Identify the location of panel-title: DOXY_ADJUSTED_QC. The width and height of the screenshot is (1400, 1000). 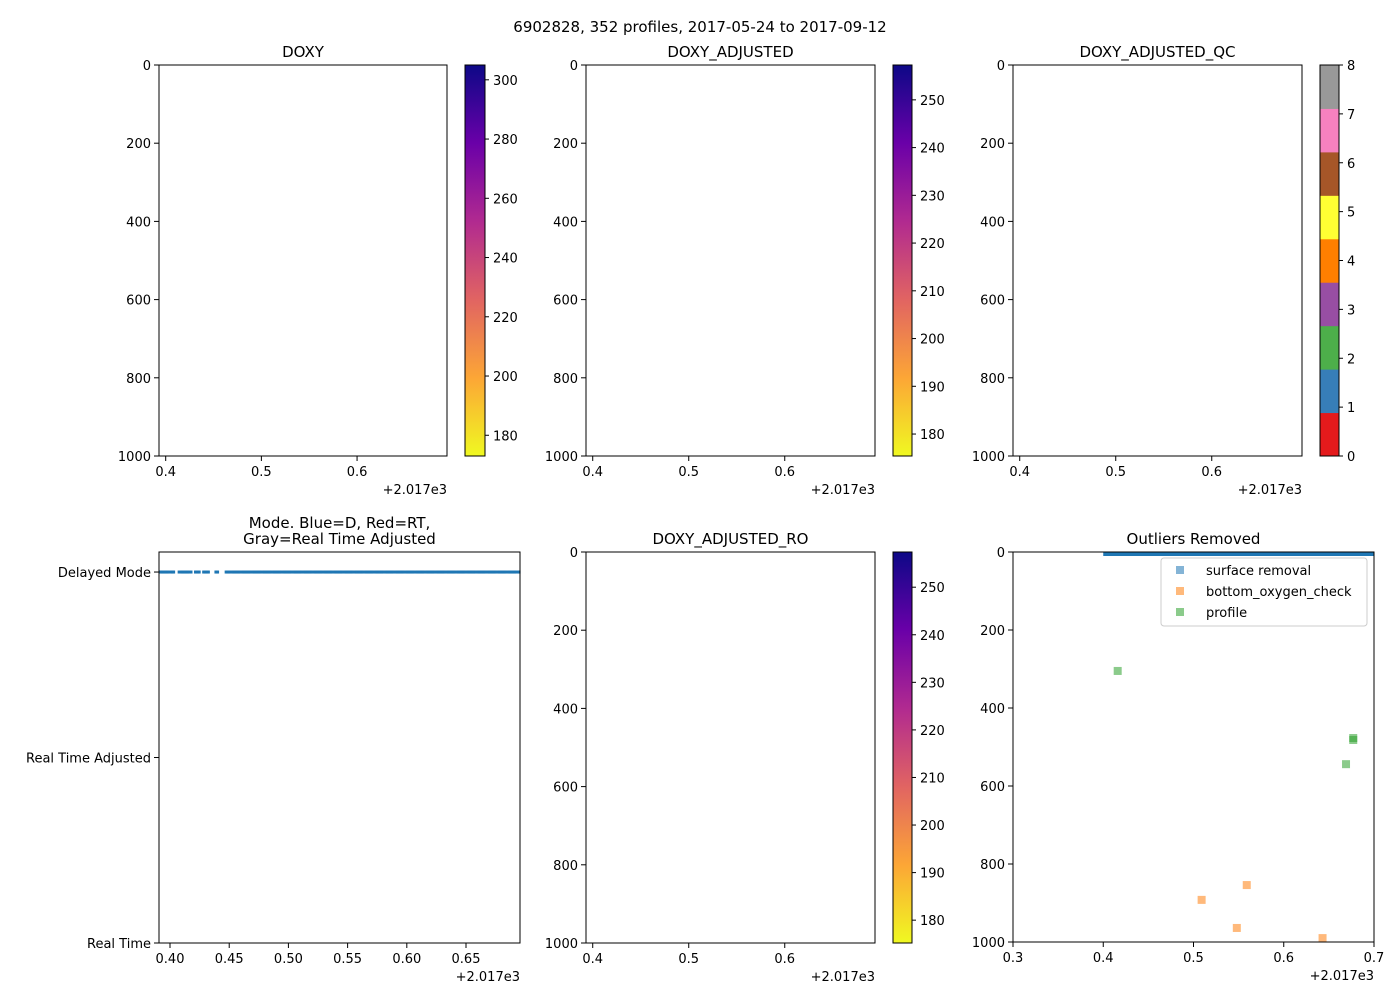
(1157, 52).